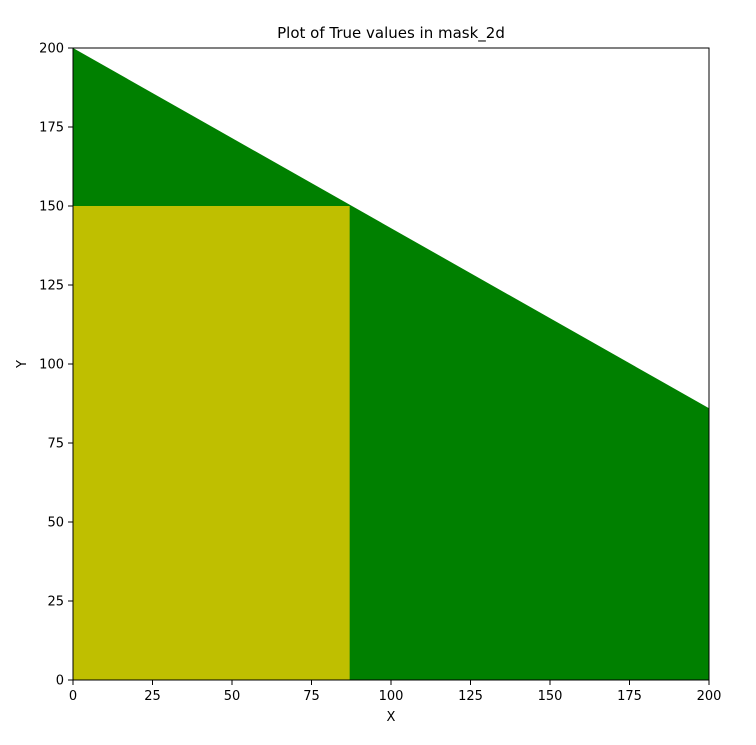 This screenshot has height=745, width=756. Describe the element at coordinates (51, 365) in the screenshot. I see `y-tick-label: 100` at that location.